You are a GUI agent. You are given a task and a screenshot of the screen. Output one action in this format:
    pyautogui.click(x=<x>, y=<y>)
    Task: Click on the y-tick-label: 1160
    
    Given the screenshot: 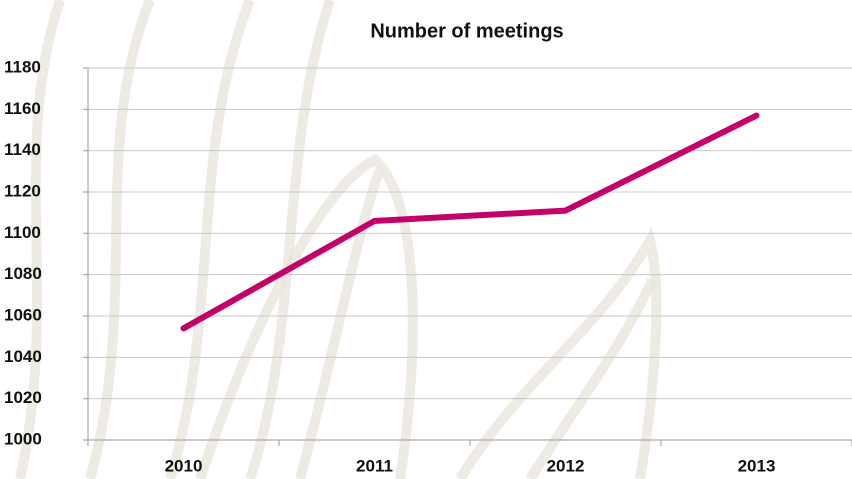 What is the action you would take?
    pyautogui.click(x=22, y=108)
    